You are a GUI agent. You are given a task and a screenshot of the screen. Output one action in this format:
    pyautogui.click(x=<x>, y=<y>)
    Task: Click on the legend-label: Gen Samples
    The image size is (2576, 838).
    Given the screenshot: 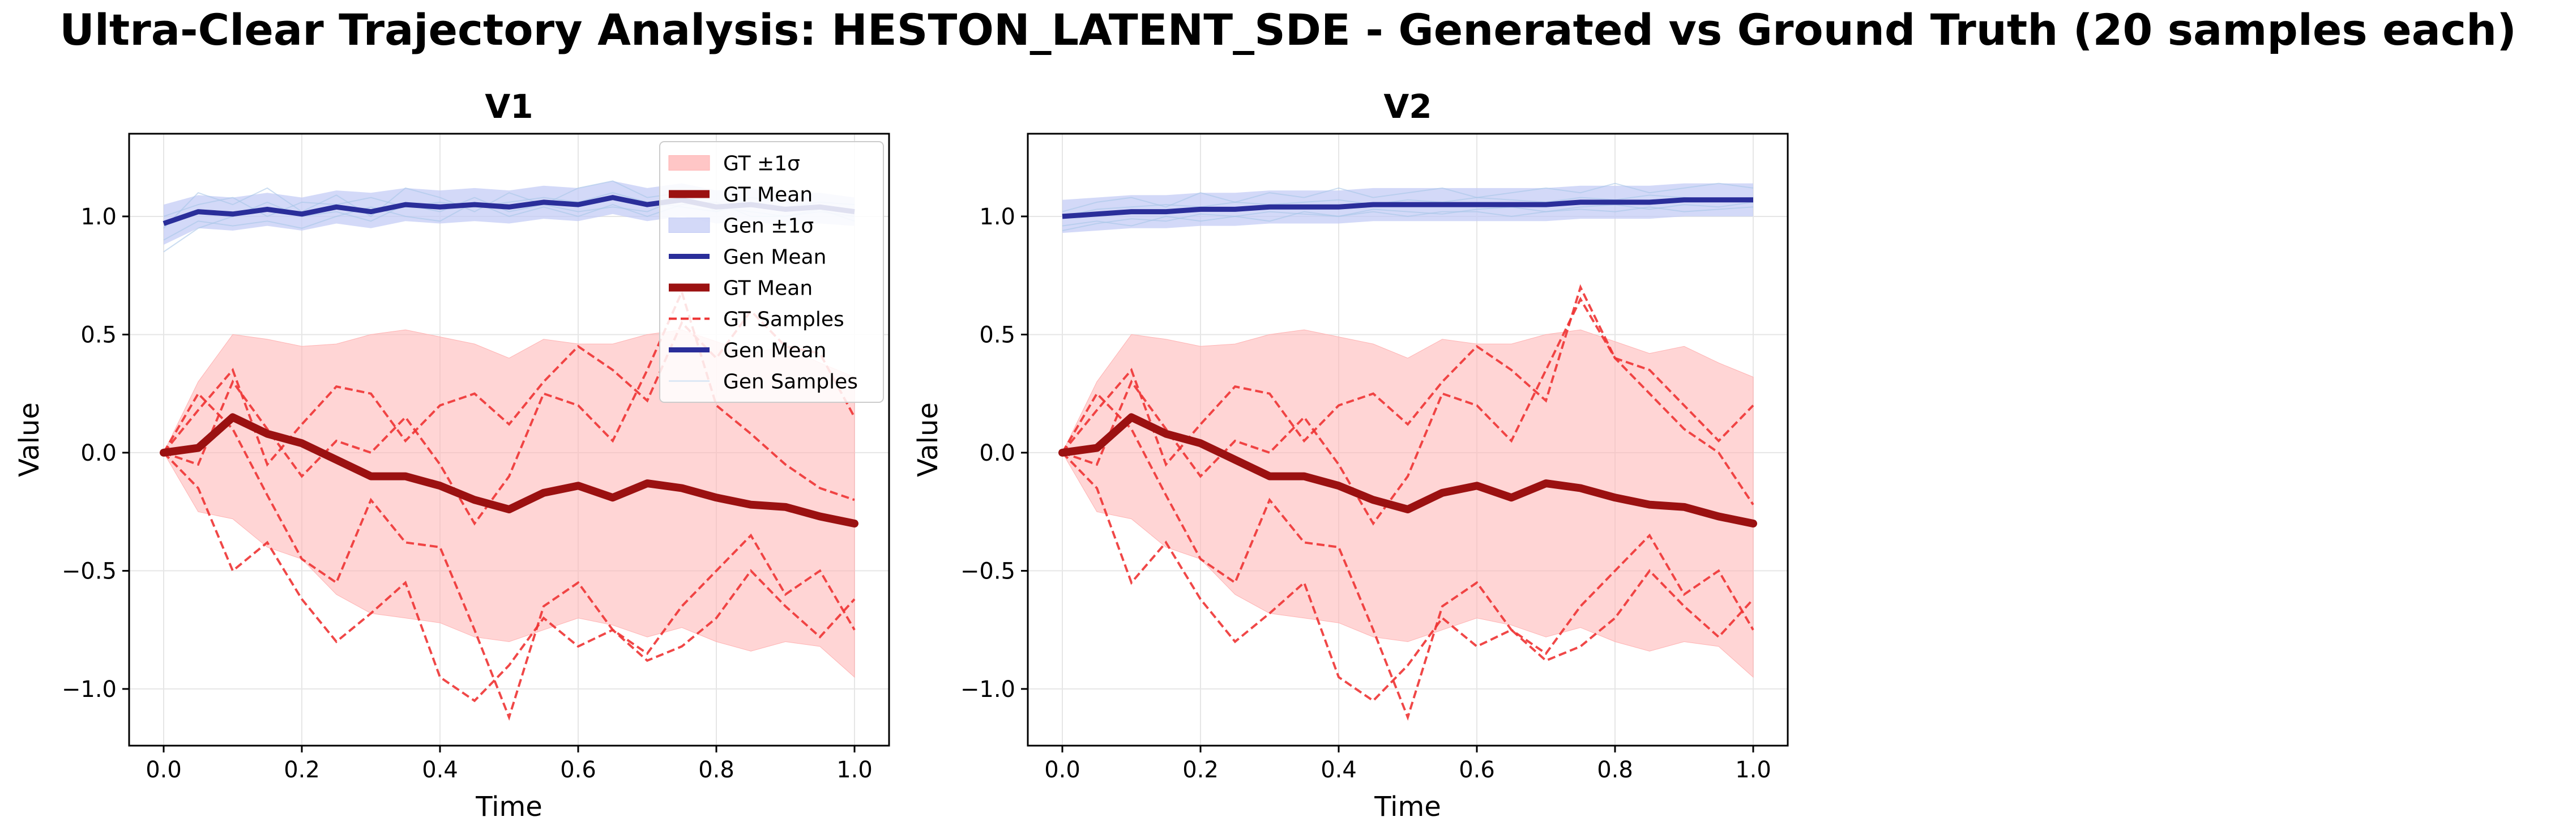 What is the action you would take?
    pyautogui.click(x=790, y=382)
    